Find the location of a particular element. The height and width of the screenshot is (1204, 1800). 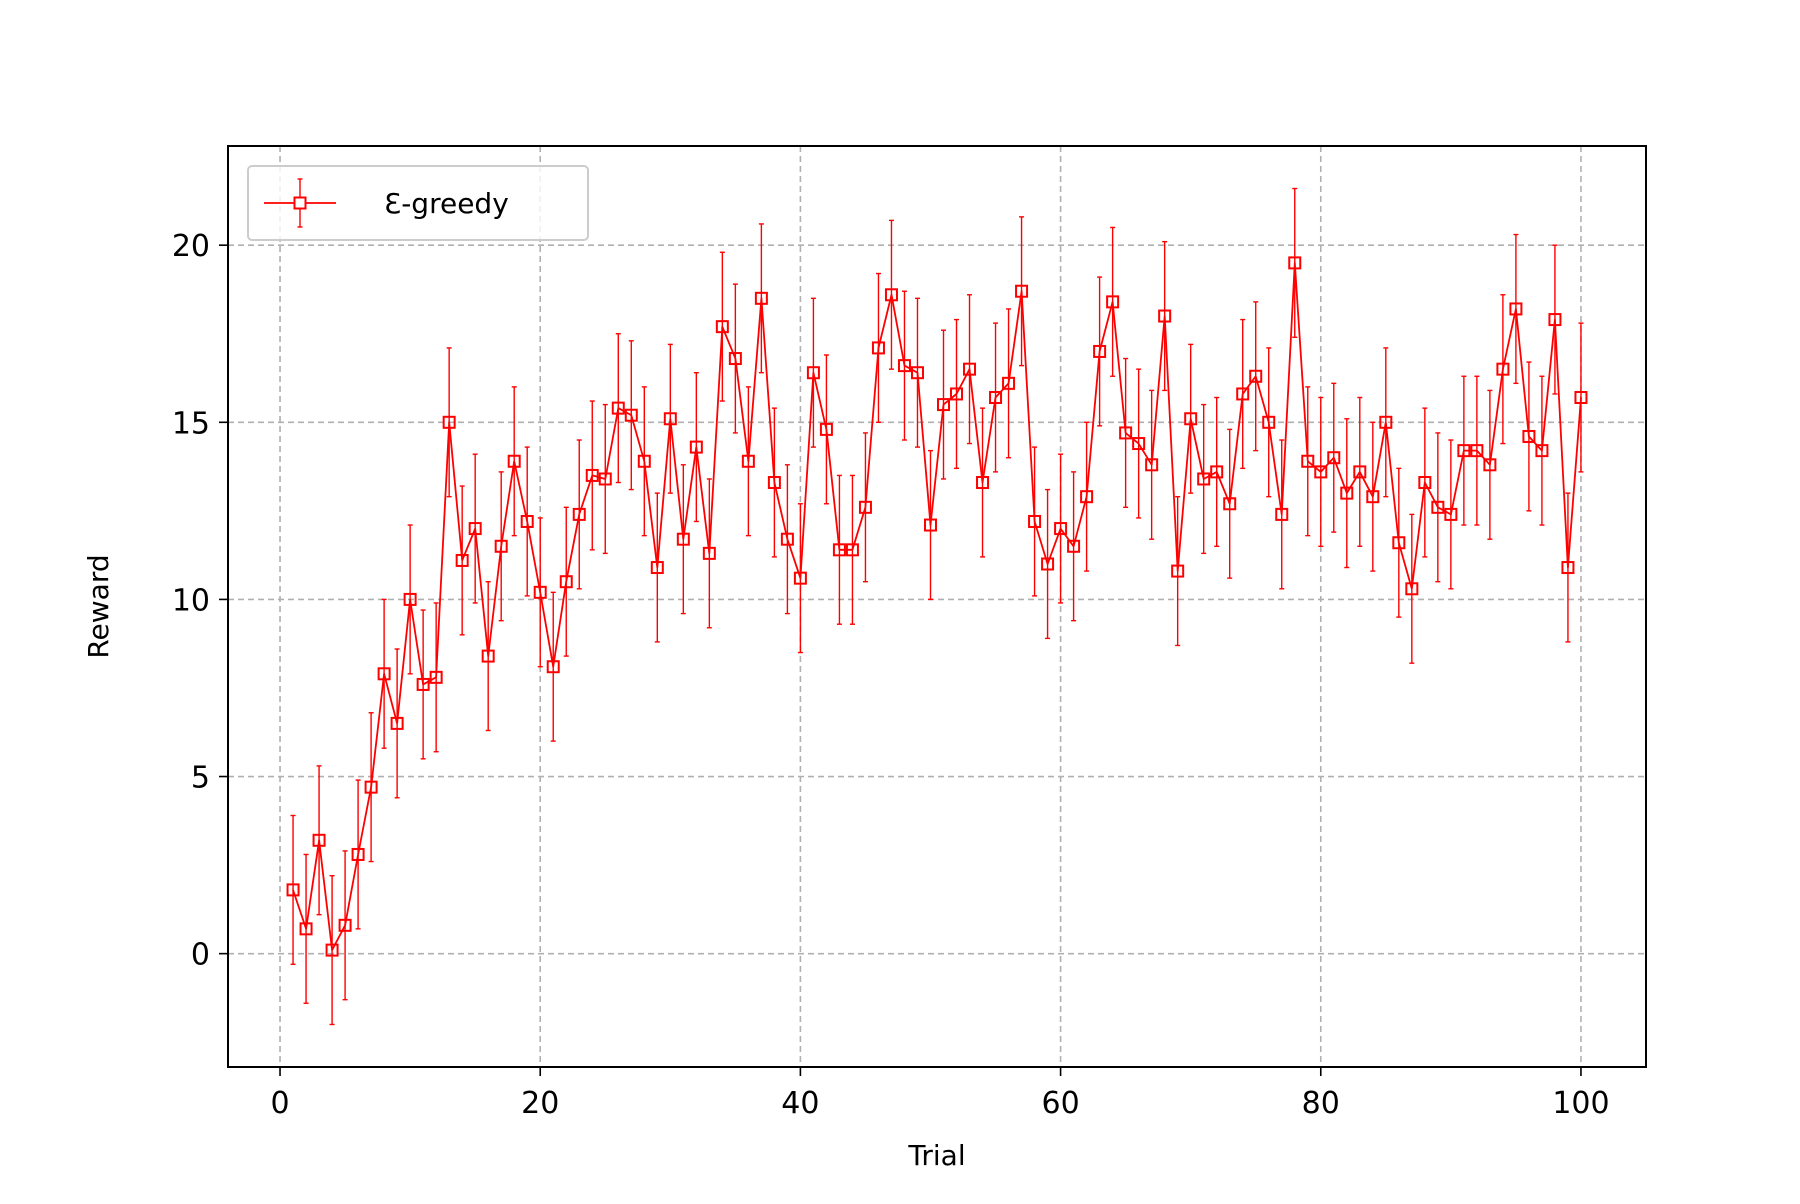

x-tick-label: 20 is located at coordinates (540, 1103).